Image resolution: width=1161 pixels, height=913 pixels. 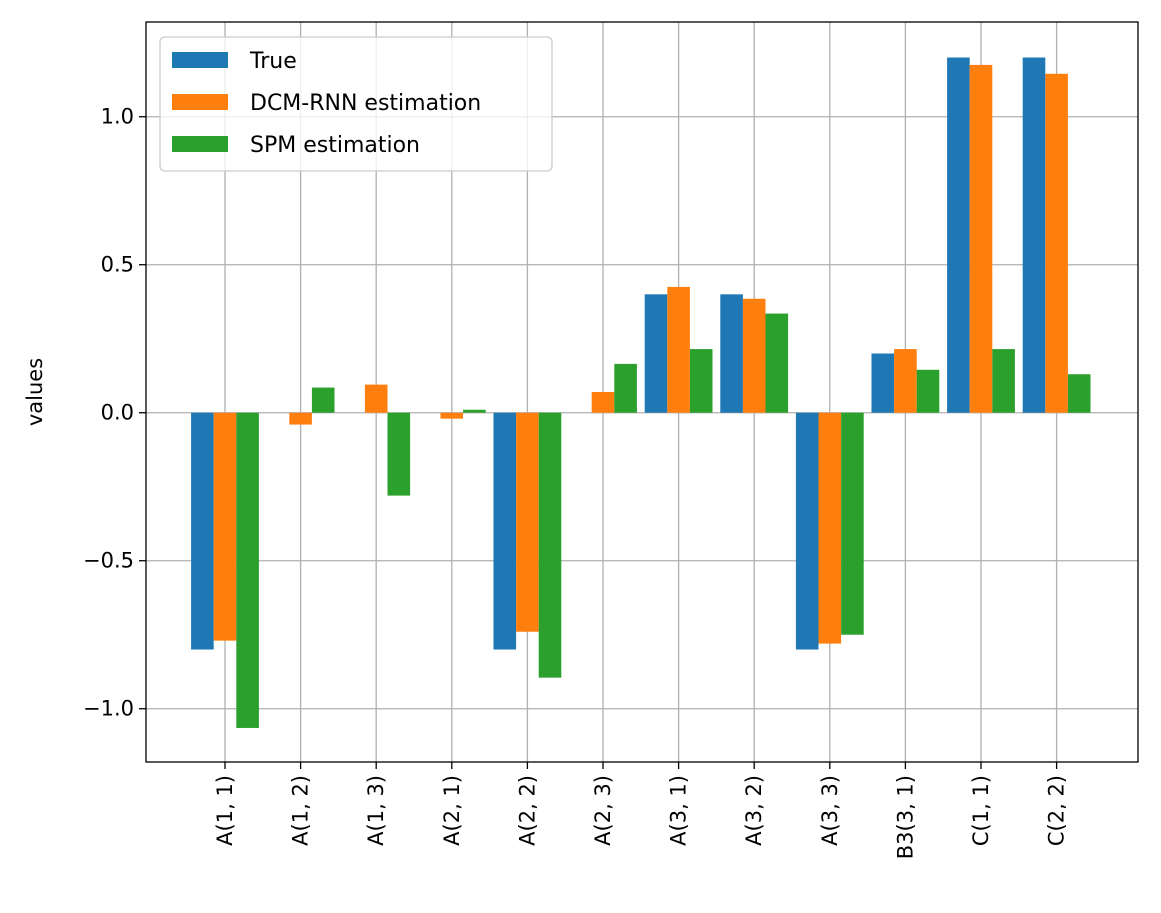 What do you see at coordinates (905, 817) in the screenshot?
I see `x-tick-label: B3(3, 1)` at bounding box center [905, 817].